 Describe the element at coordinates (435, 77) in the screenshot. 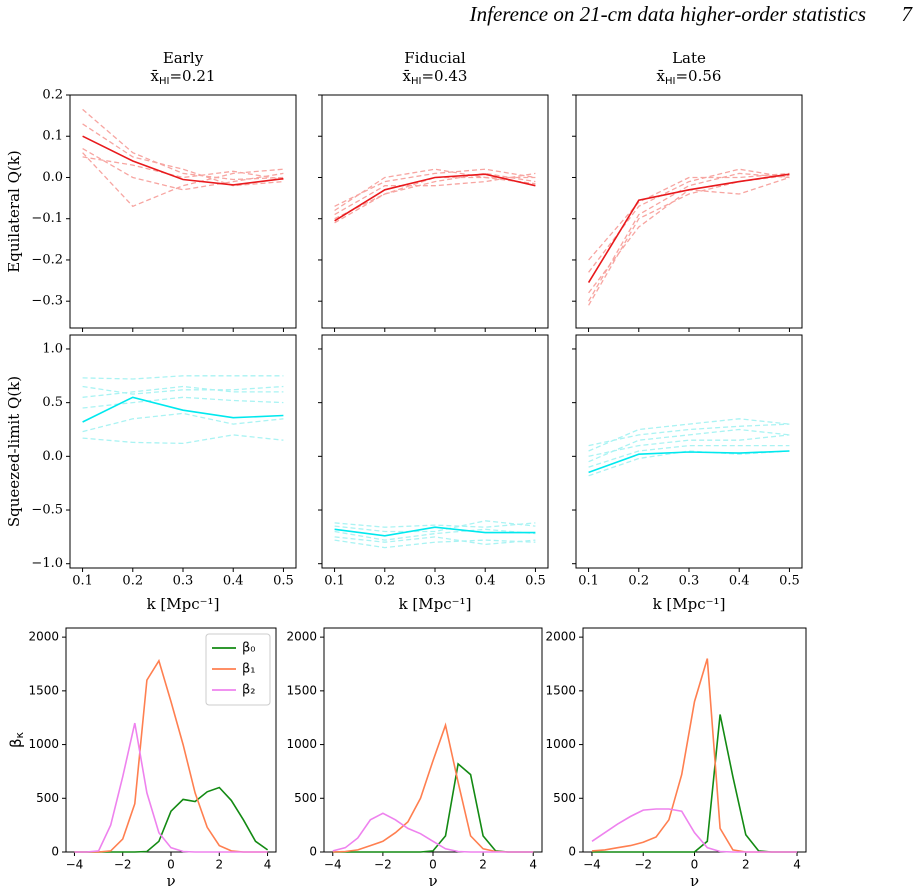

I see `panel-subtitle: x̄HI=0.43` at that location.